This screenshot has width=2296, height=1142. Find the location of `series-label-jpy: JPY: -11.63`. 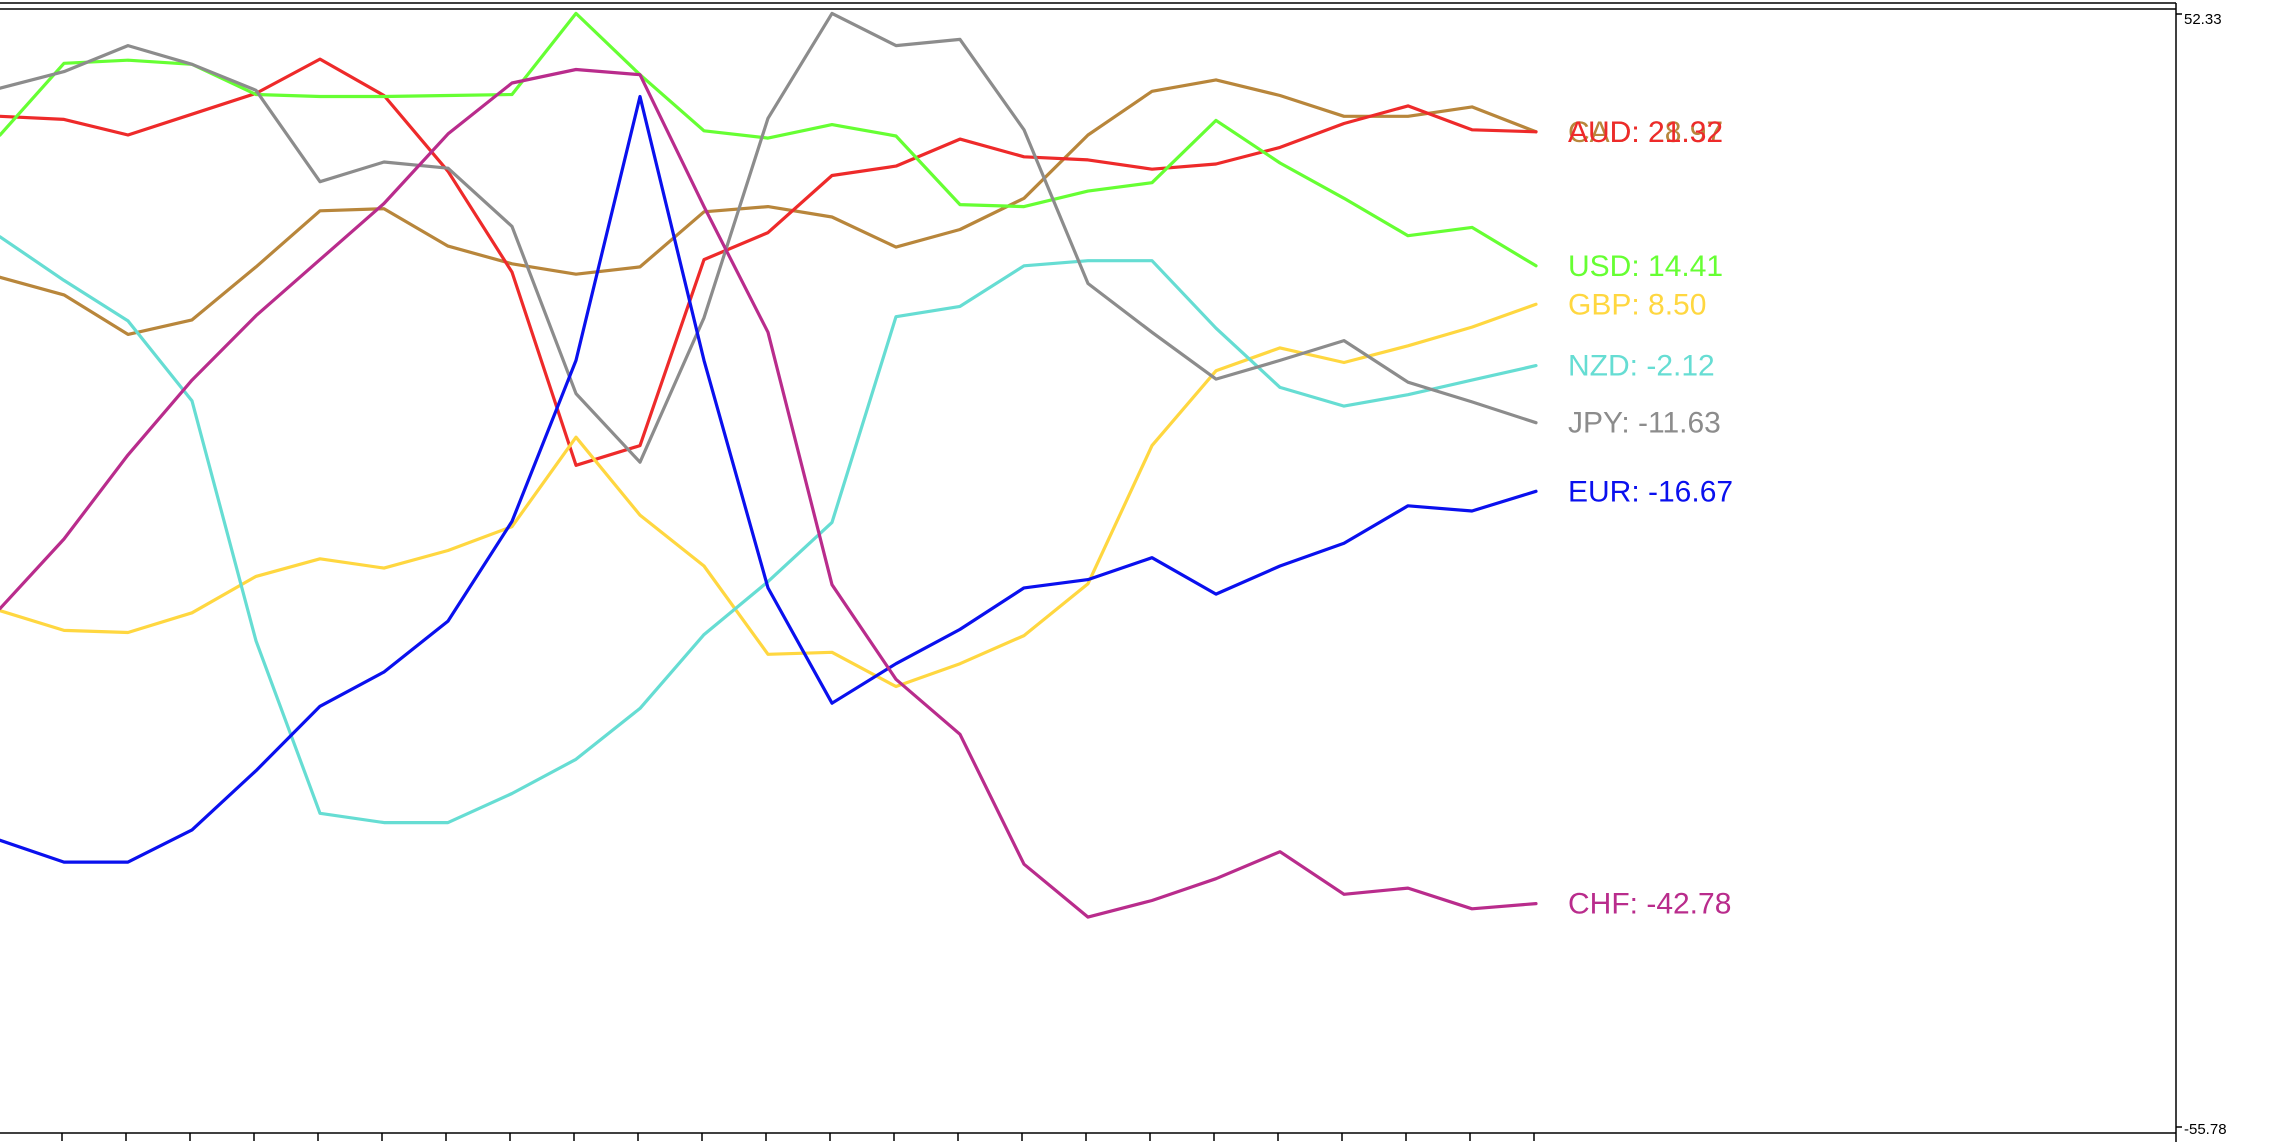

series-label-jpy: JPY: -11.63 is located at coordinates (1644, 423).